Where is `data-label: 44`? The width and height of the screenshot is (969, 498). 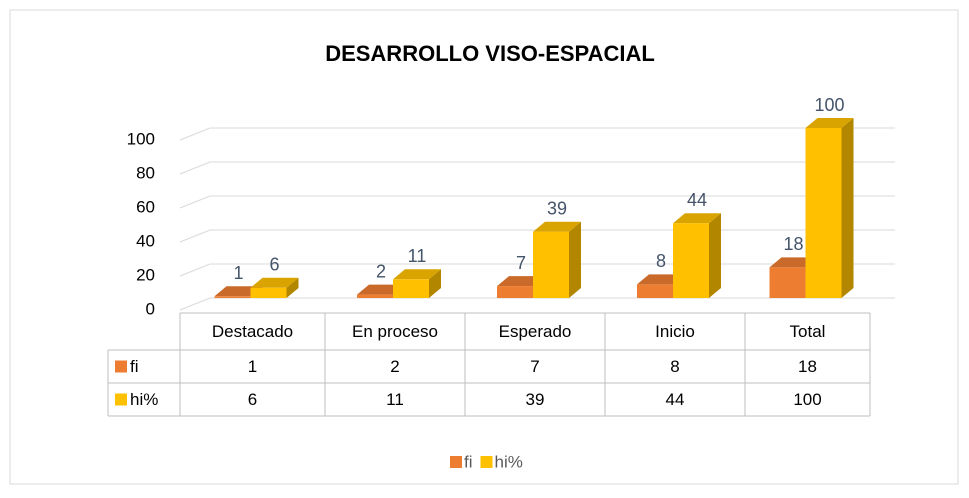
data-label: 44 is located at coordinates (697, 200).